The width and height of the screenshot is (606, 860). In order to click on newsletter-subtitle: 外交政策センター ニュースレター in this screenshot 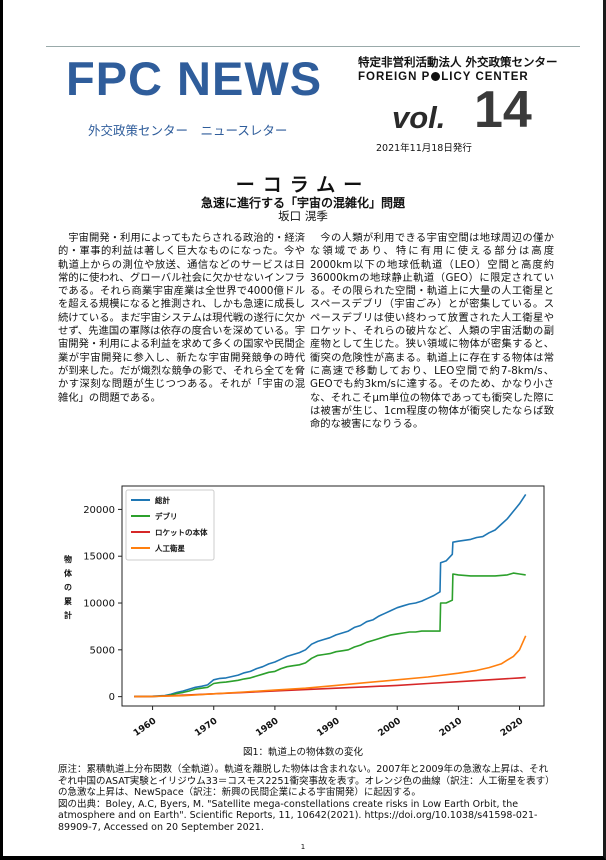, I will do `click(188, 130)`.